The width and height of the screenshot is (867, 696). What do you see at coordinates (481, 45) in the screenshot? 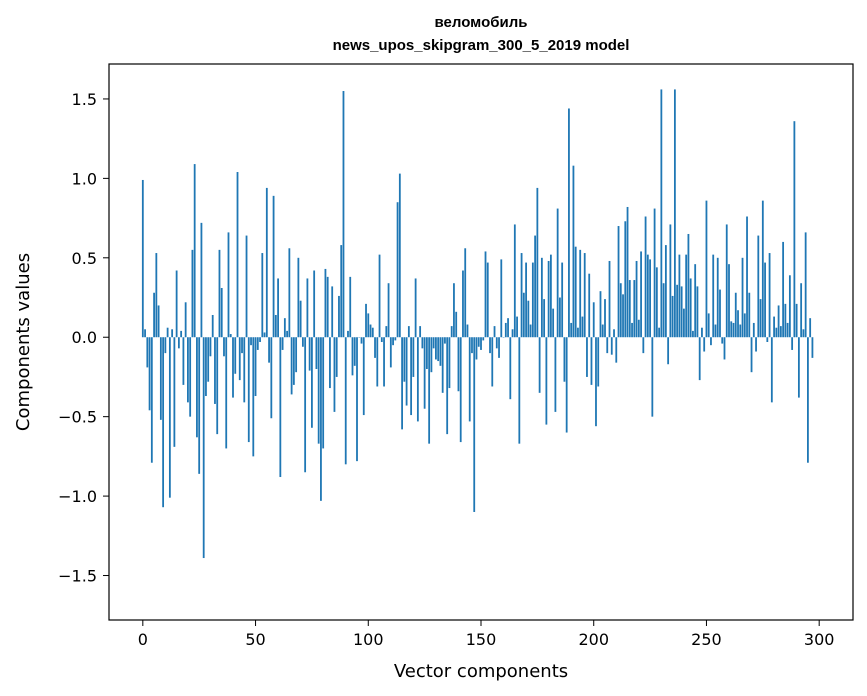
I see `chart-subtitle: news_upos_skipgram_300_5_2019 model` at bounding box center [481, 45].